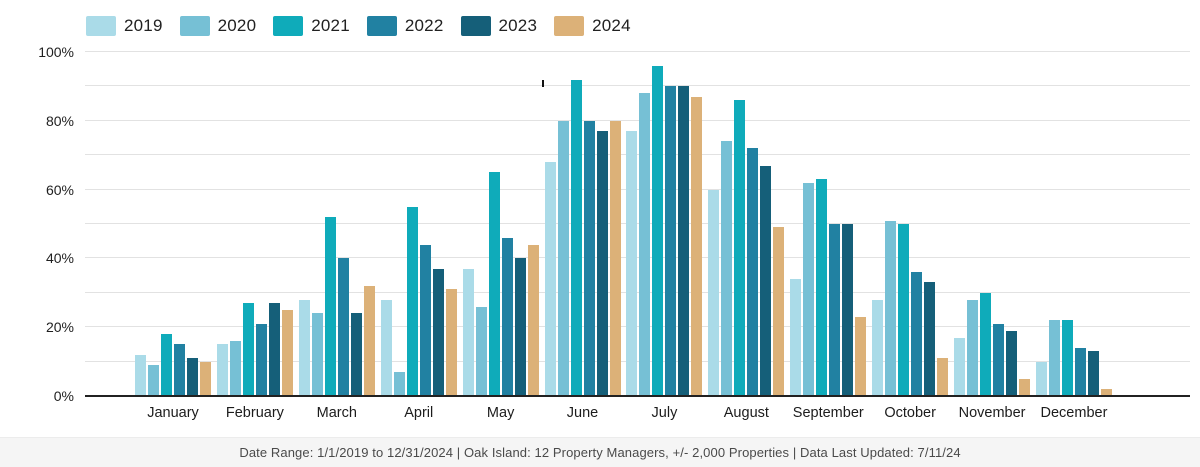 This screenshot has height=467, width=1200. I want to click on bar-2021-july, so click(658, 230).